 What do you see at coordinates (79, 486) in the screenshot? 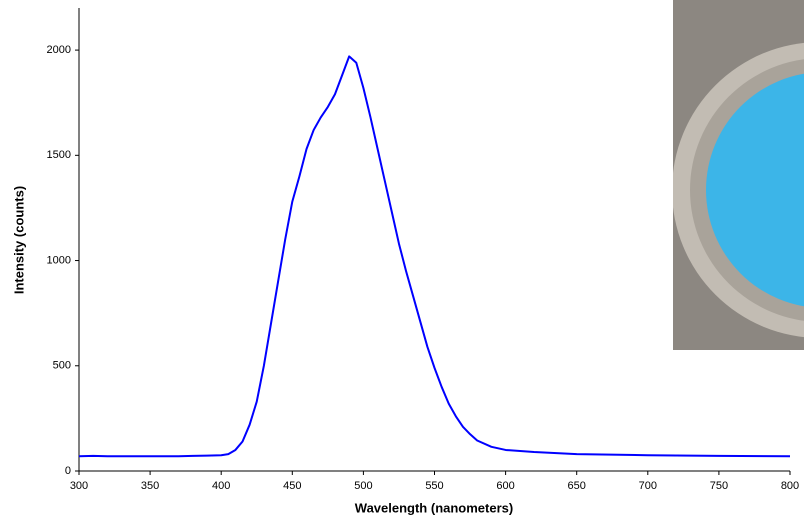
I see `x-tick-label: 300` at bounding box center [79, 486].